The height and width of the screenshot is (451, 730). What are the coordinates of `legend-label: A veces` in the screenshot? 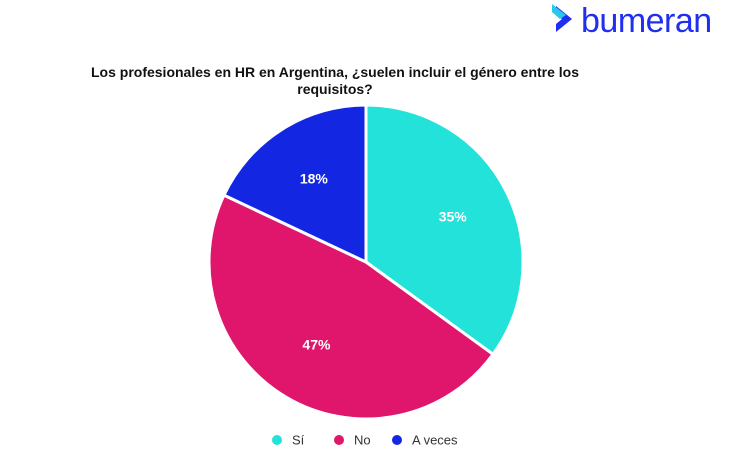 It's located at (435, 439).